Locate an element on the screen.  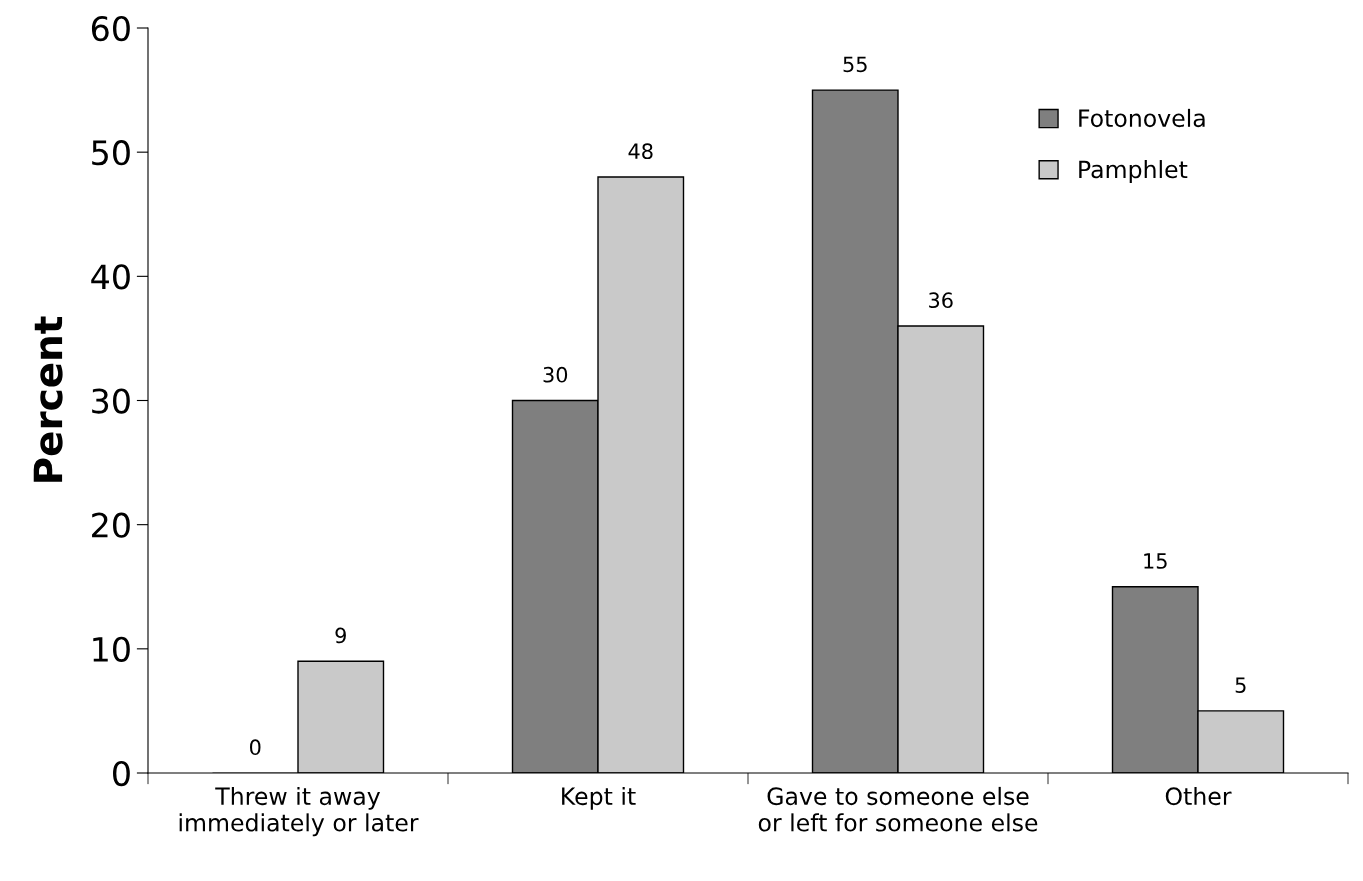
data-label: 15 is located at coordinates (1155, 561).